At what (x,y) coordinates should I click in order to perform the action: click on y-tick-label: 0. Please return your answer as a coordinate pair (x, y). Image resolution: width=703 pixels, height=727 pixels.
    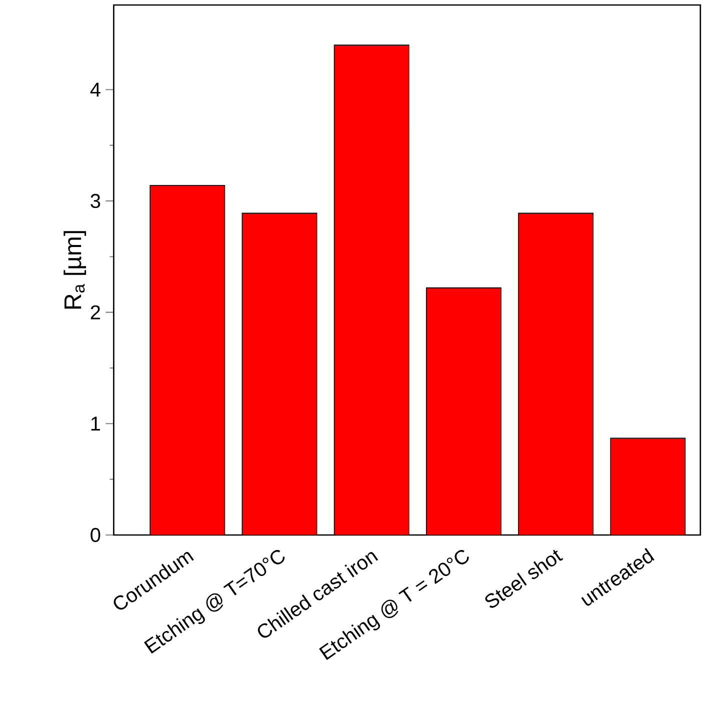
    Looking at the image, I should click on (95, 535).